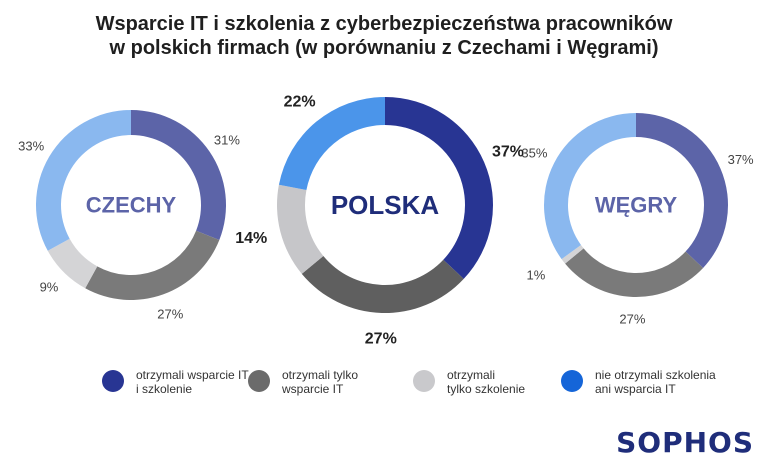 The width and height of the screenshot is (768, 467). Describe the element at coordinates (486, 382) in the screenshot. I see `legend-label: otrzymali tylko szkolenie` at that location.